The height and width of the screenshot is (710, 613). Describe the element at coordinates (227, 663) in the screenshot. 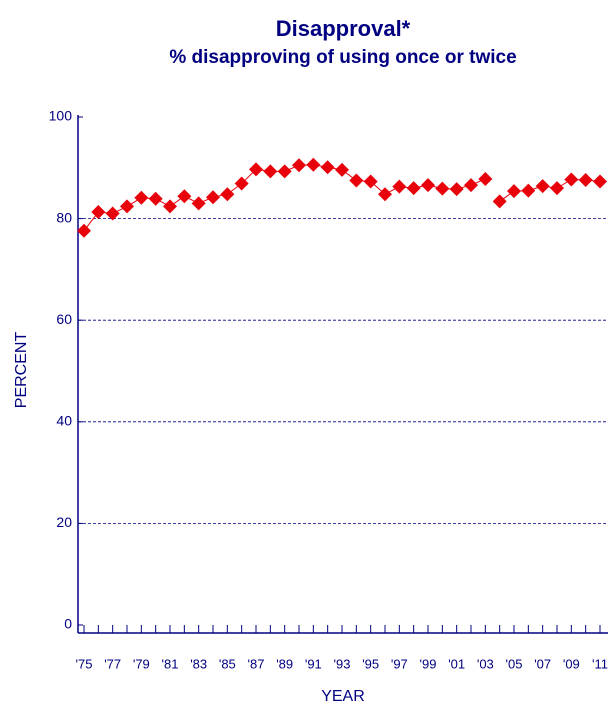

I see `x-tick-label: '85` at that location.